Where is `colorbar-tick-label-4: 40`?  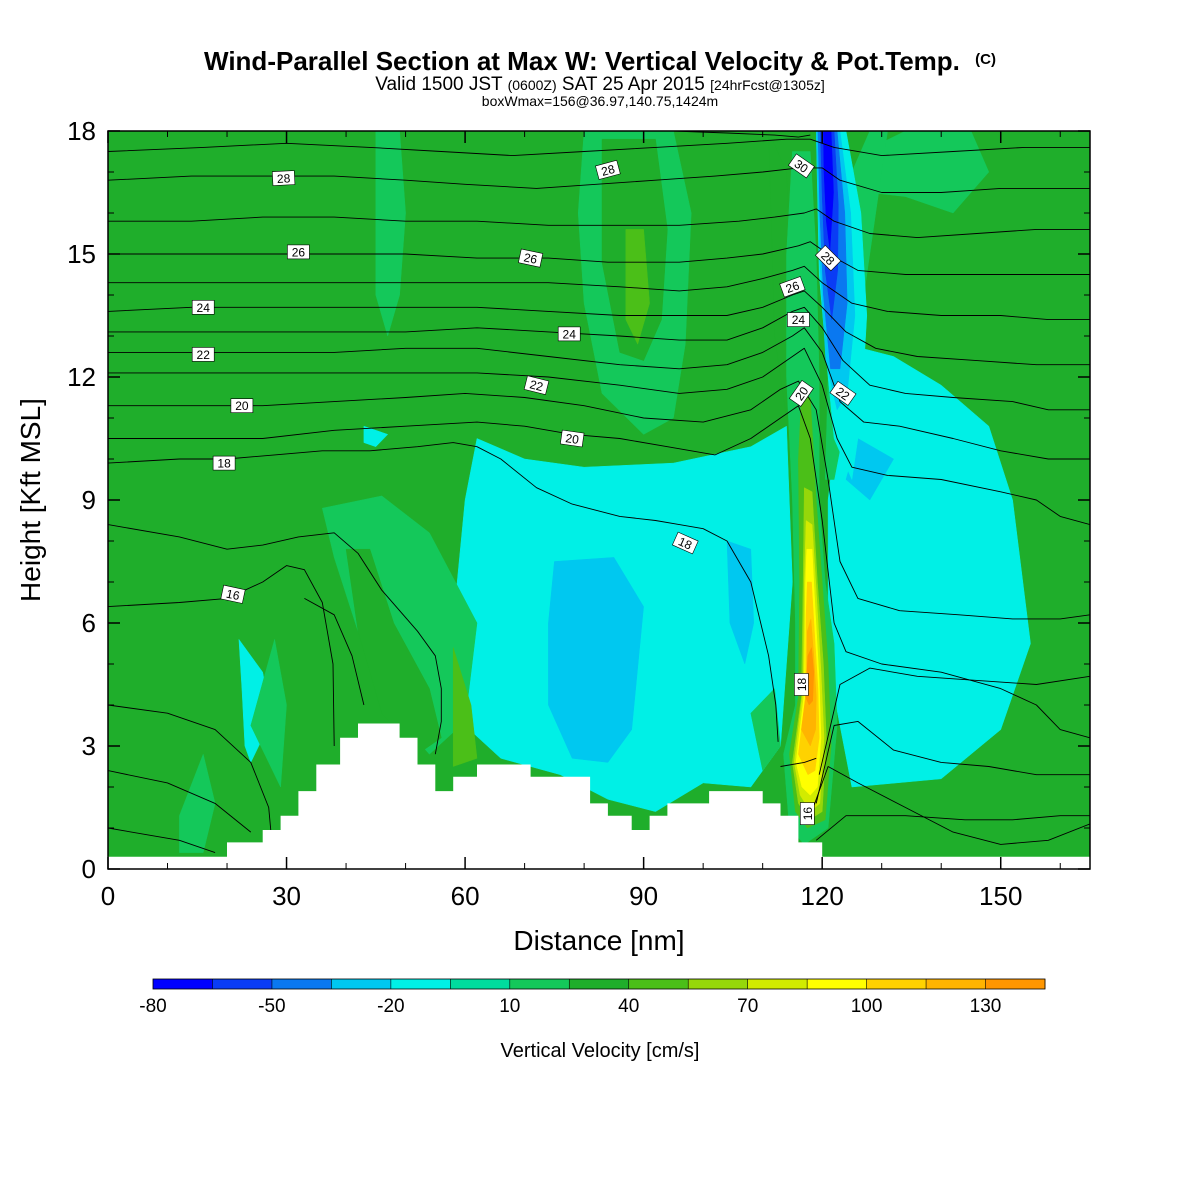
colorbar-tick-label-4: 40 is located at coordinates (628, 1006).